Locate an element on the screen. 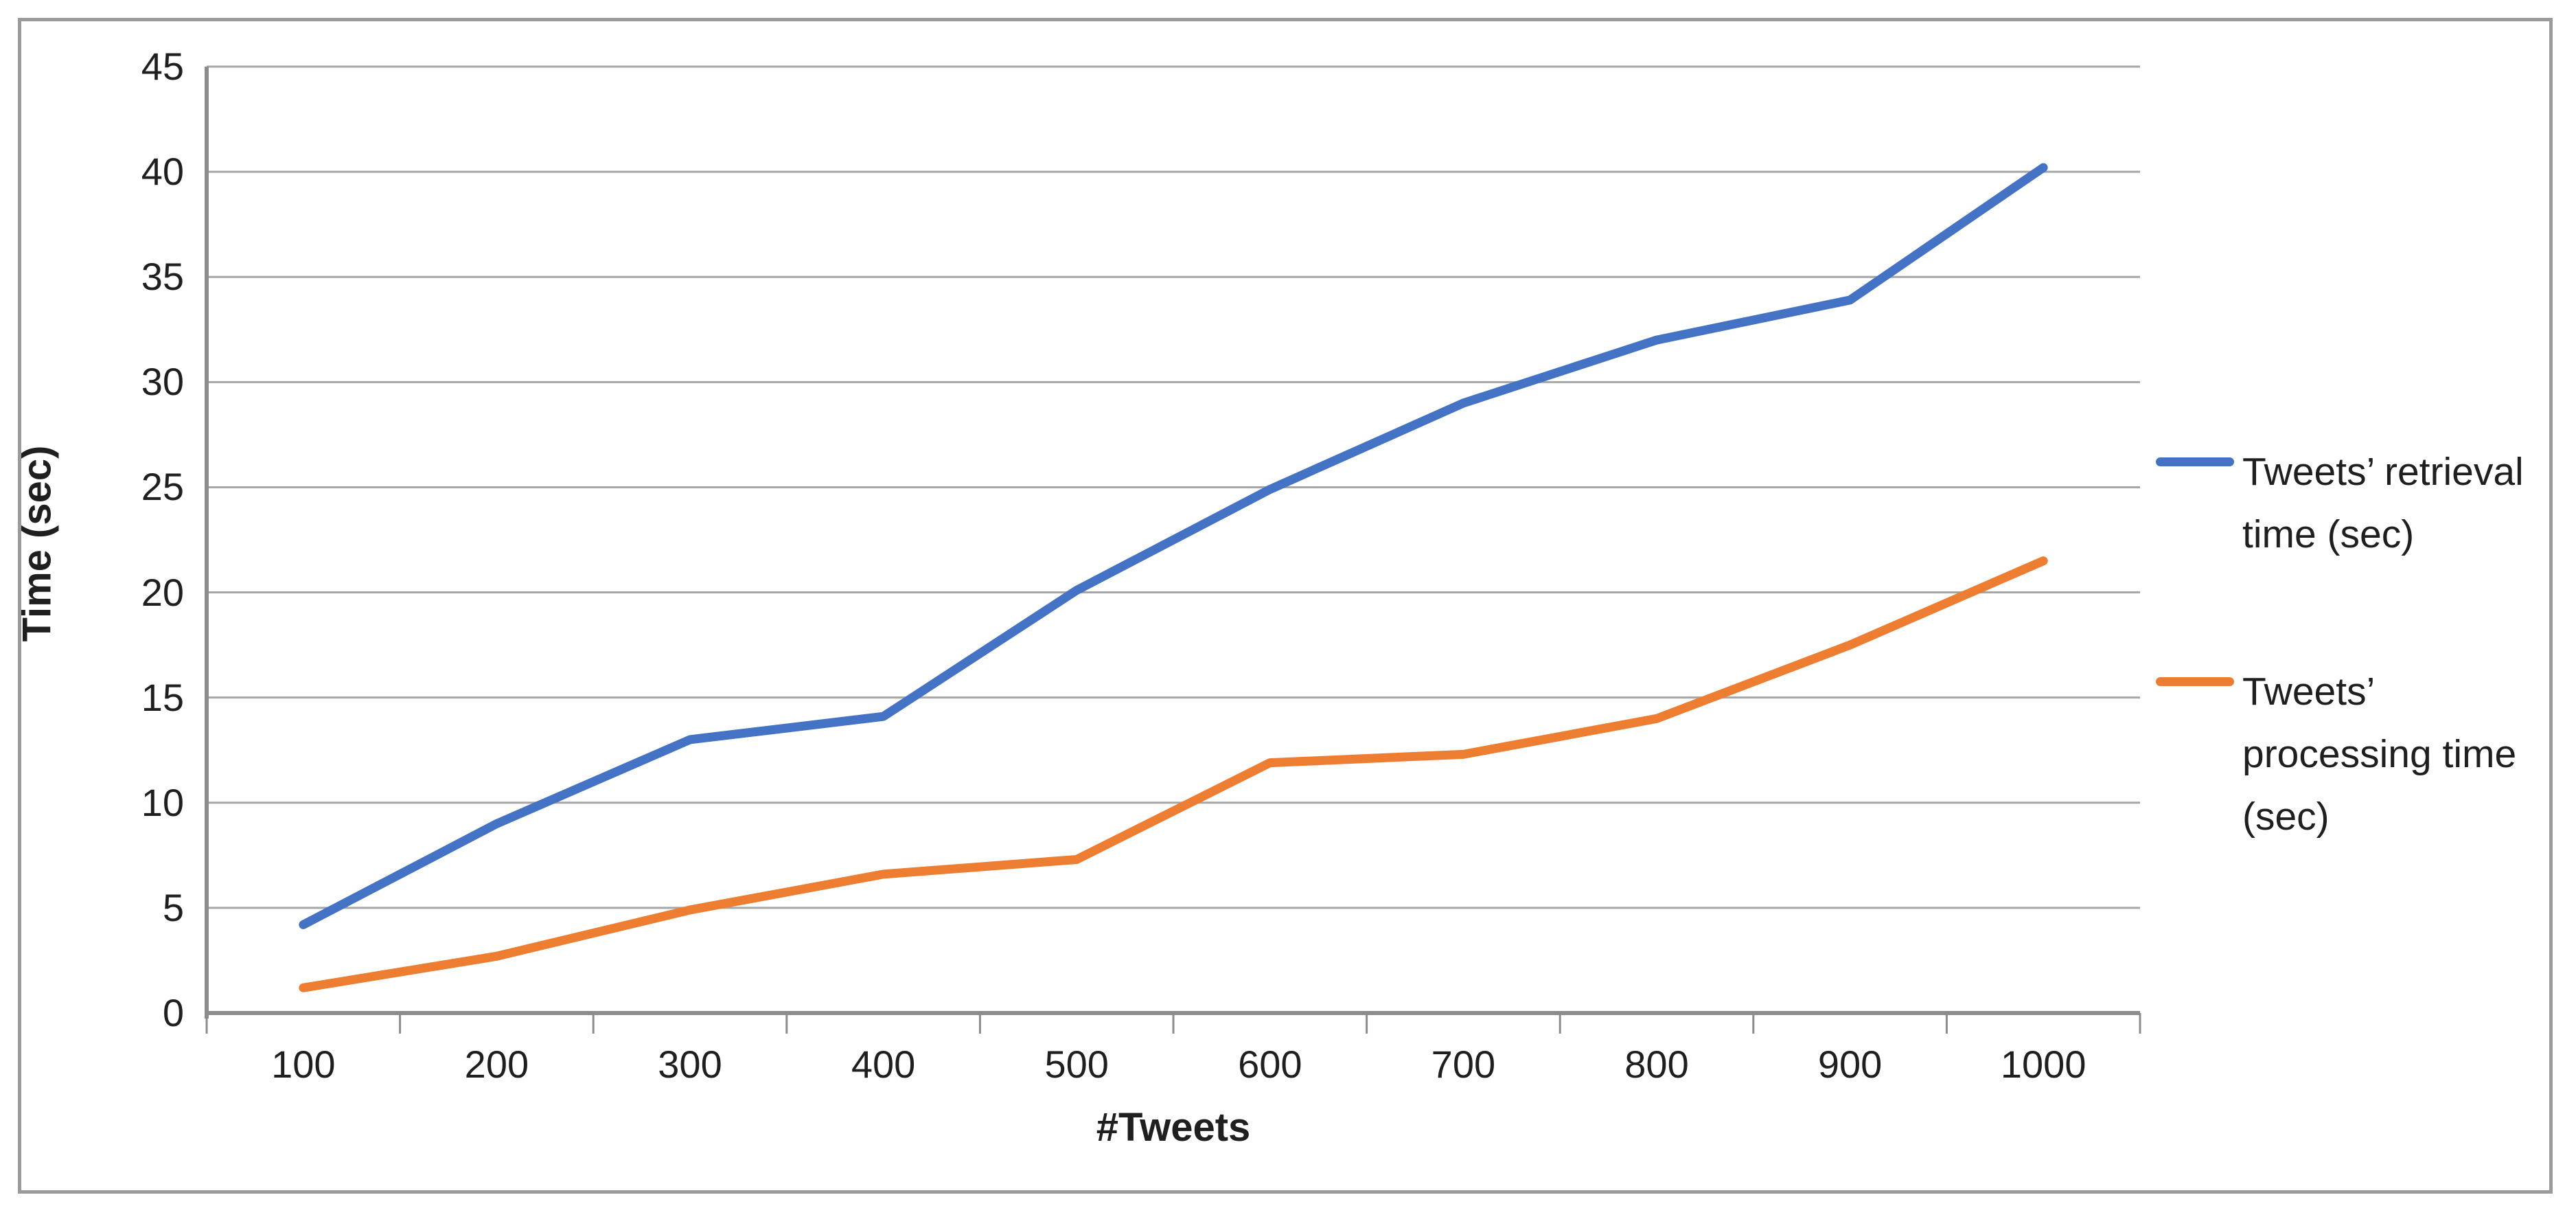 This screenshot has width=2576, height=1217. legend-label-line: processing time is located at coordinates (2379, 754).